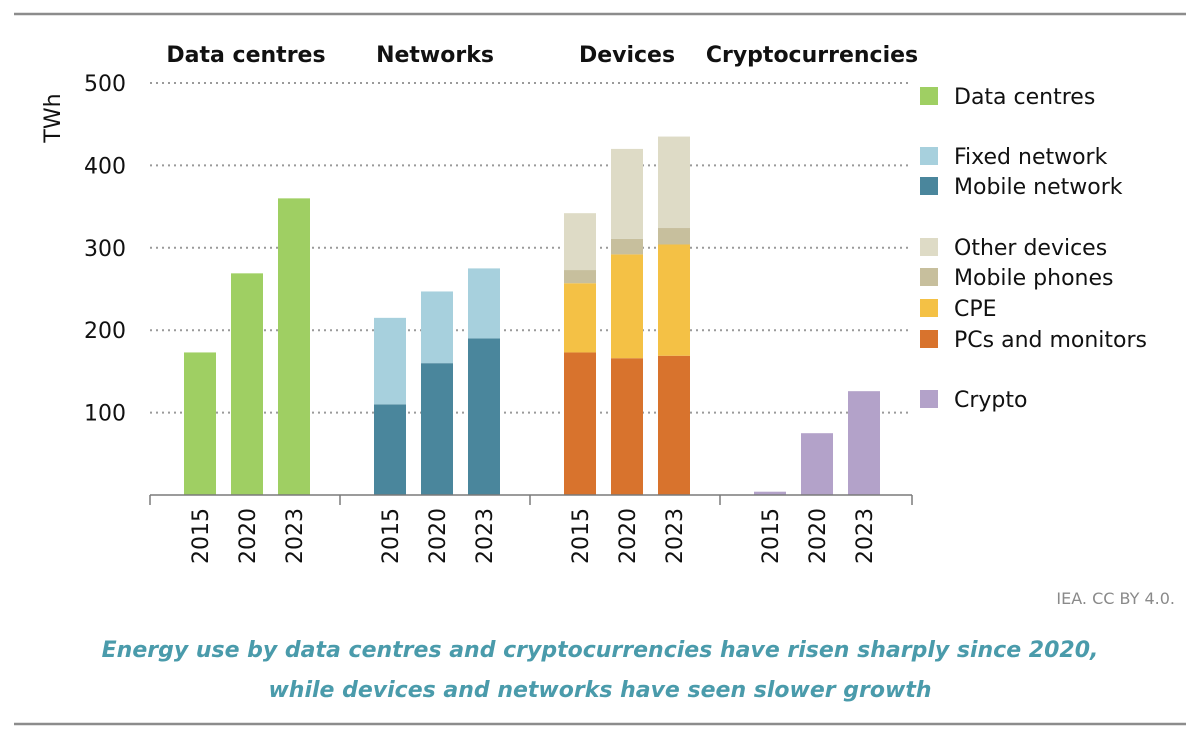 The image size is (1200, 741). Describe the element at coordinates (105, 331) in the screenshot. I see `y-tick-label: 200` at that location.